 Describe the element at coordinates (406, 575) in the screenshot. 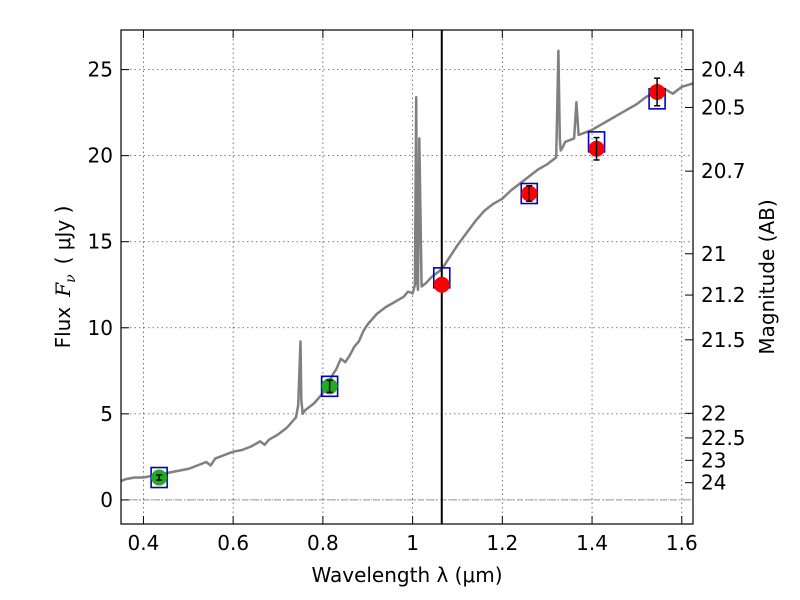

I see `x-axis-label: Wavelength λ (μm)` at that location.